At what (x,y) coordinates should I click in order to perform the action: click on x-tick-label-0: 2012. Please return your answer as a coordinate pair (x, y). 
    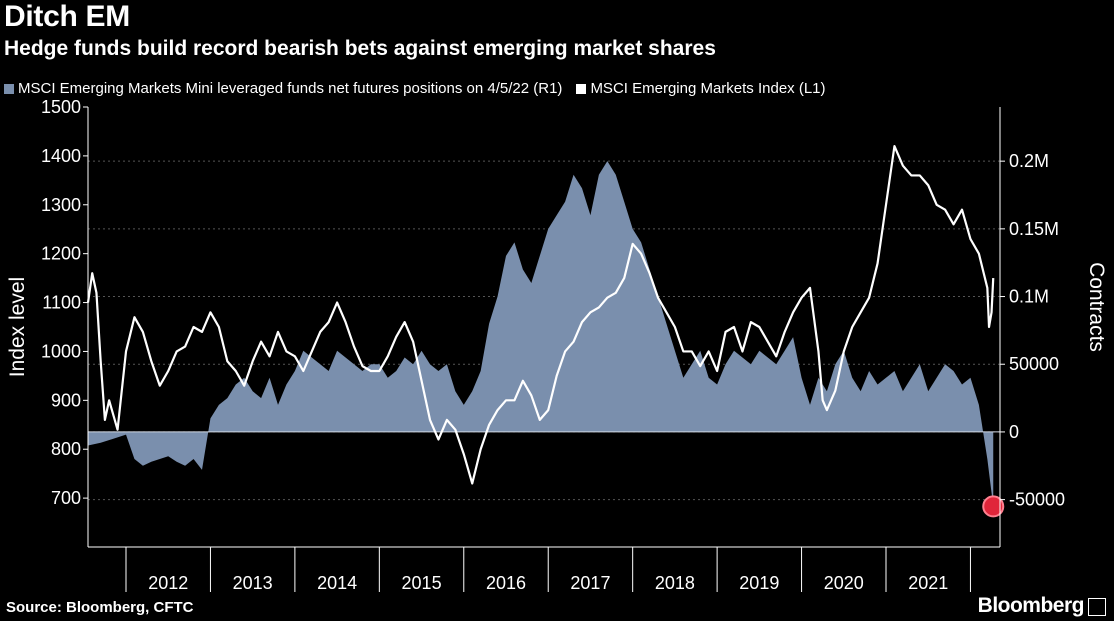
    Looking at the image, I should click on (168, 583).